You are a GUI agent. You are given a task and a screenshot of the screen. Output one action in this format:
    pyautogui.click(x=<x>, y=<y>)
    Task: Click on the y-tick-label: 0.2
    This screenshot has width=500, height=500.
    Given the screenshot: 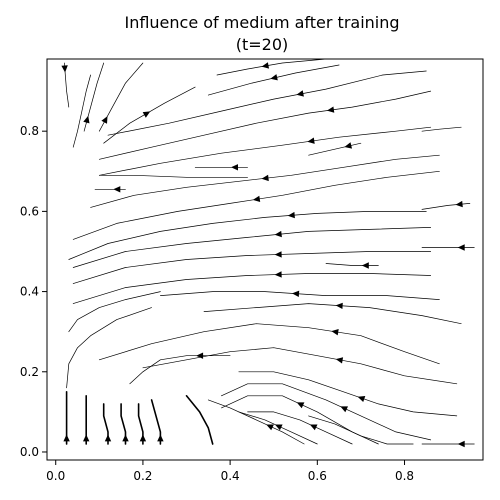 What is the action you would take?
    pyautogui.click(x=29, y=372)
    